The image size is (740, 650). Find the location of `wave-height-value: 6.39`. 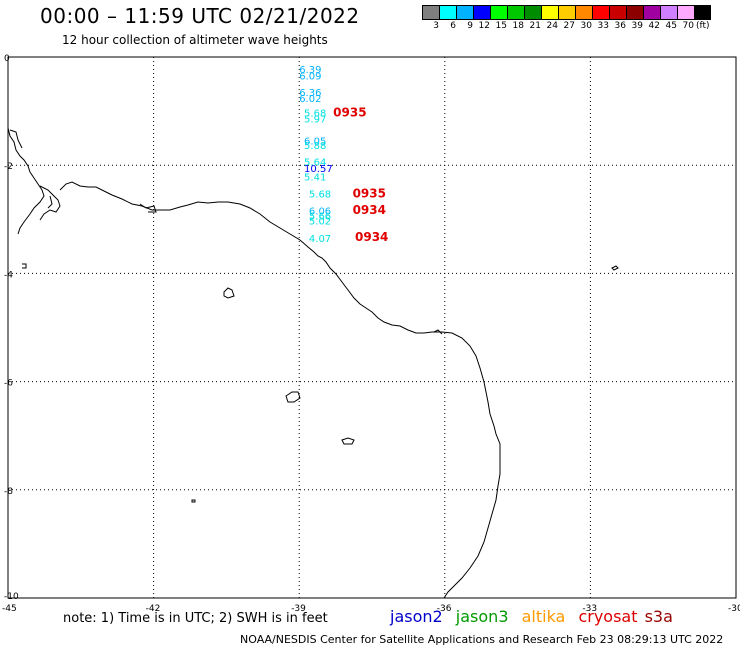

wave-height-value: 6.39 is located at coordinates (310, 70).